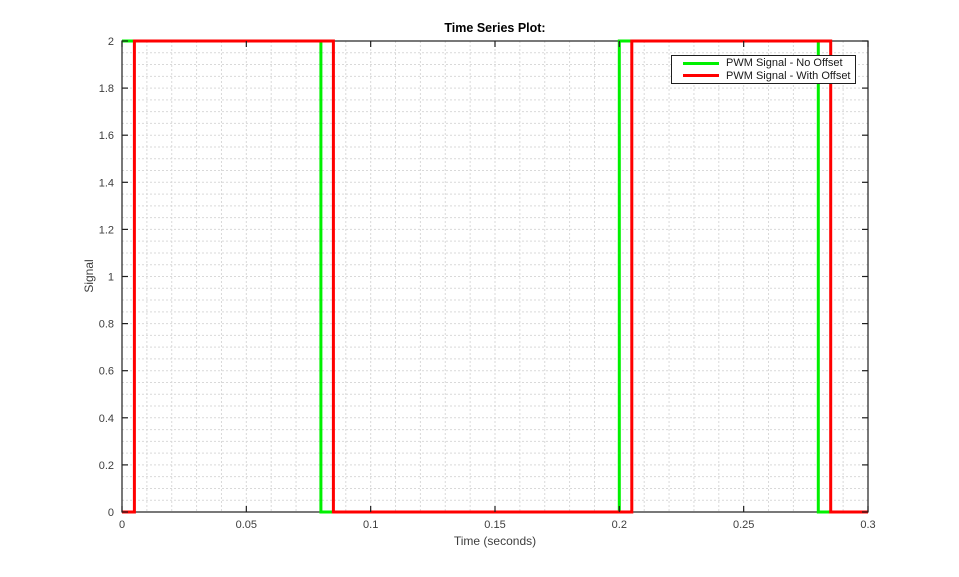 This screenshot has height=577, width=959. I want to click on x-tick-label: 0.25, so click(743, 525).